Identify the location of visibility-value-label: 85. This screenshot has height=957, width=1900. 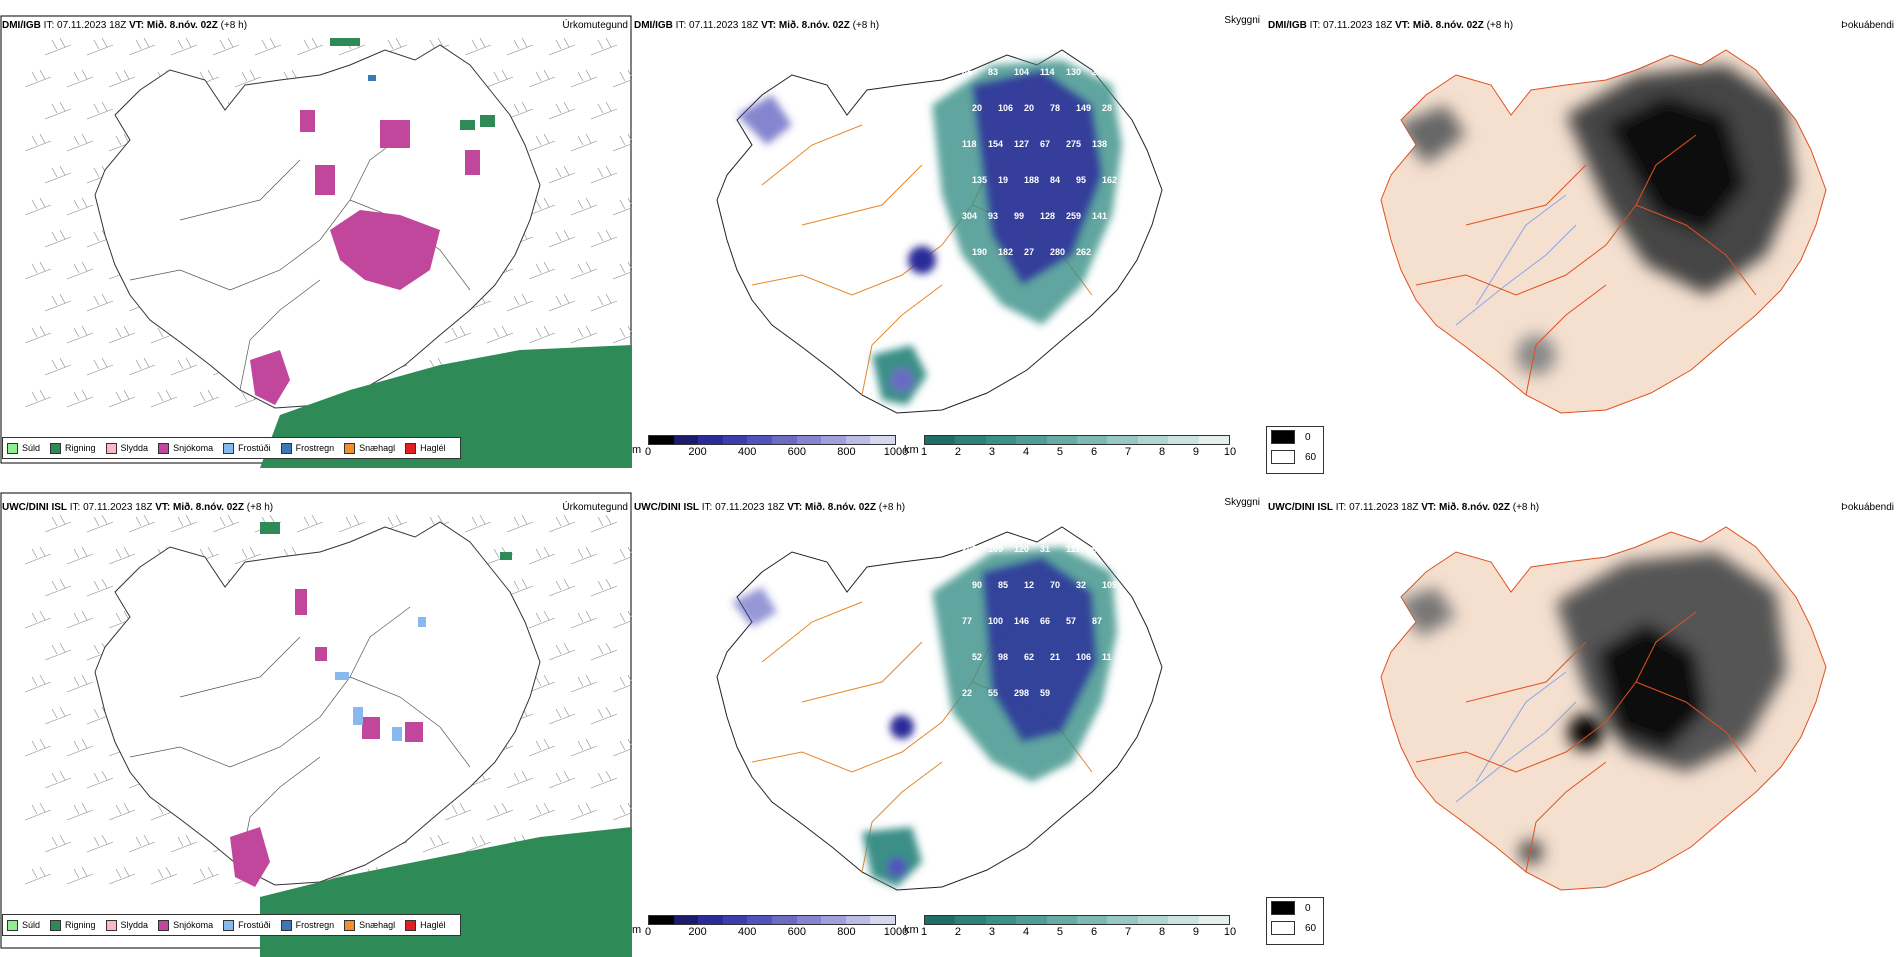
(1003, 585).